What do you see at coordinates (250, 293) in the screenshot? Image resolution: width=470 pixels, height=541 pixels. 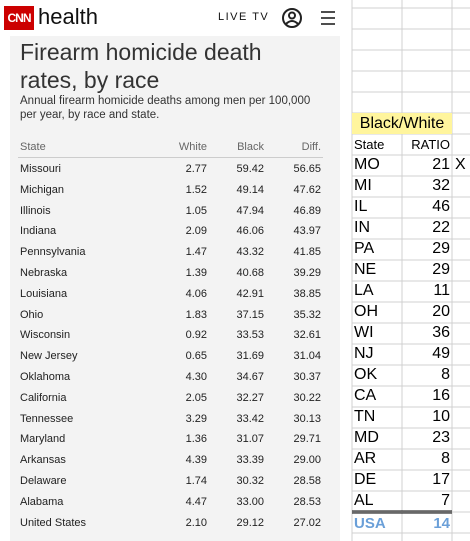 I see `table-cell: 42.91` at bounding box center [250, 293].